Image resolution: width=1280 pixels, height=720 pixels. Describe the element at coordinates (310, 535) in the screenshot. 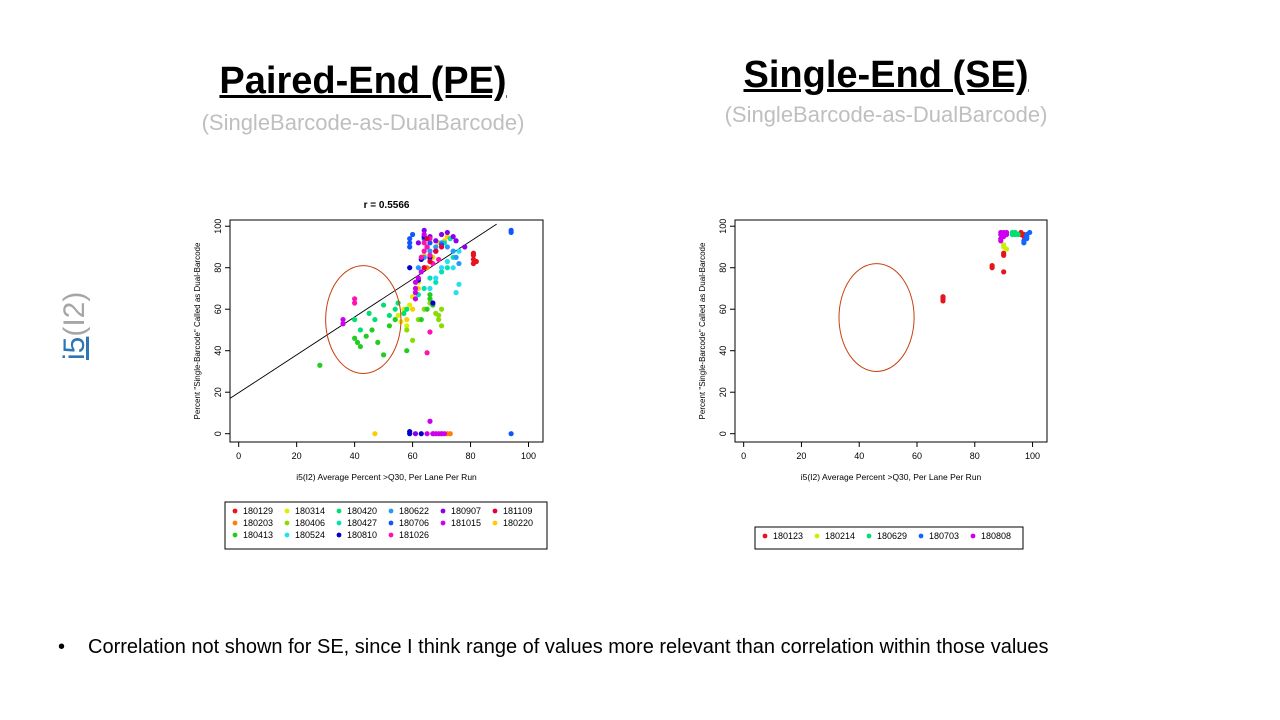

I see `legend-label-180524: 180524` at that location.